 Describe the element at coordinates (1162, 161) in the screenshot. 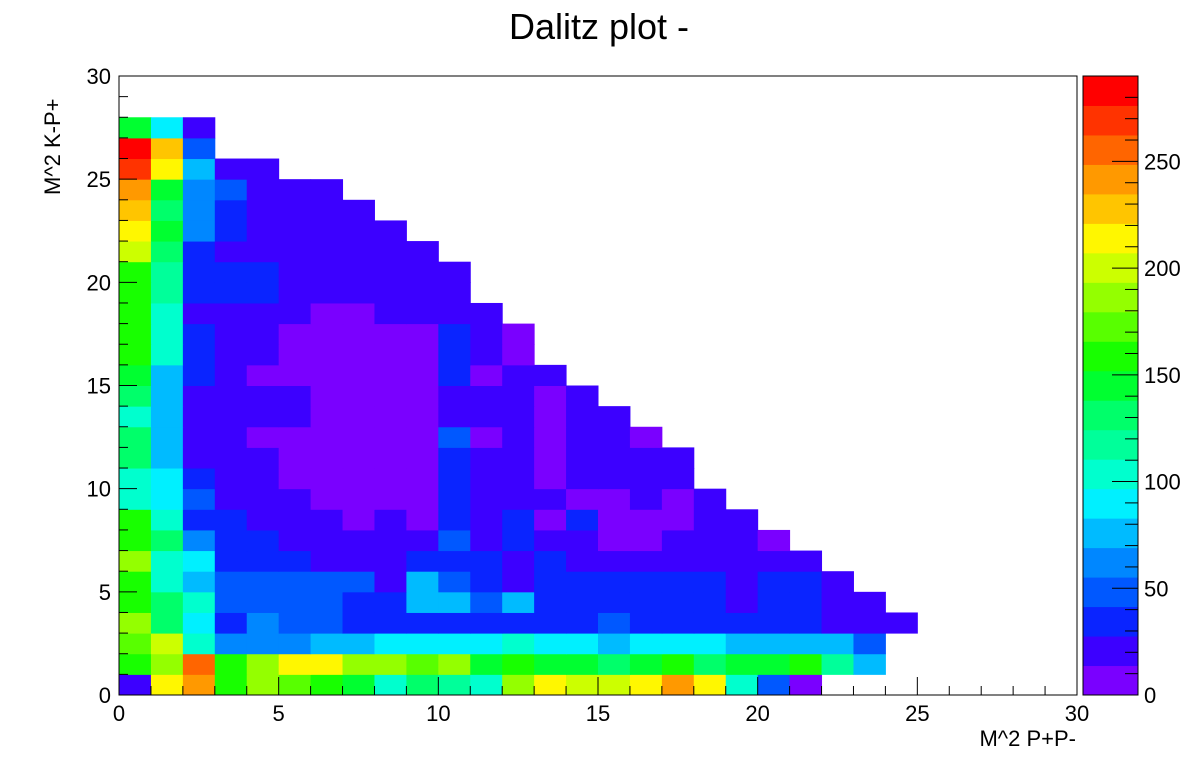

I see `z-tick-label: 250` at that location.